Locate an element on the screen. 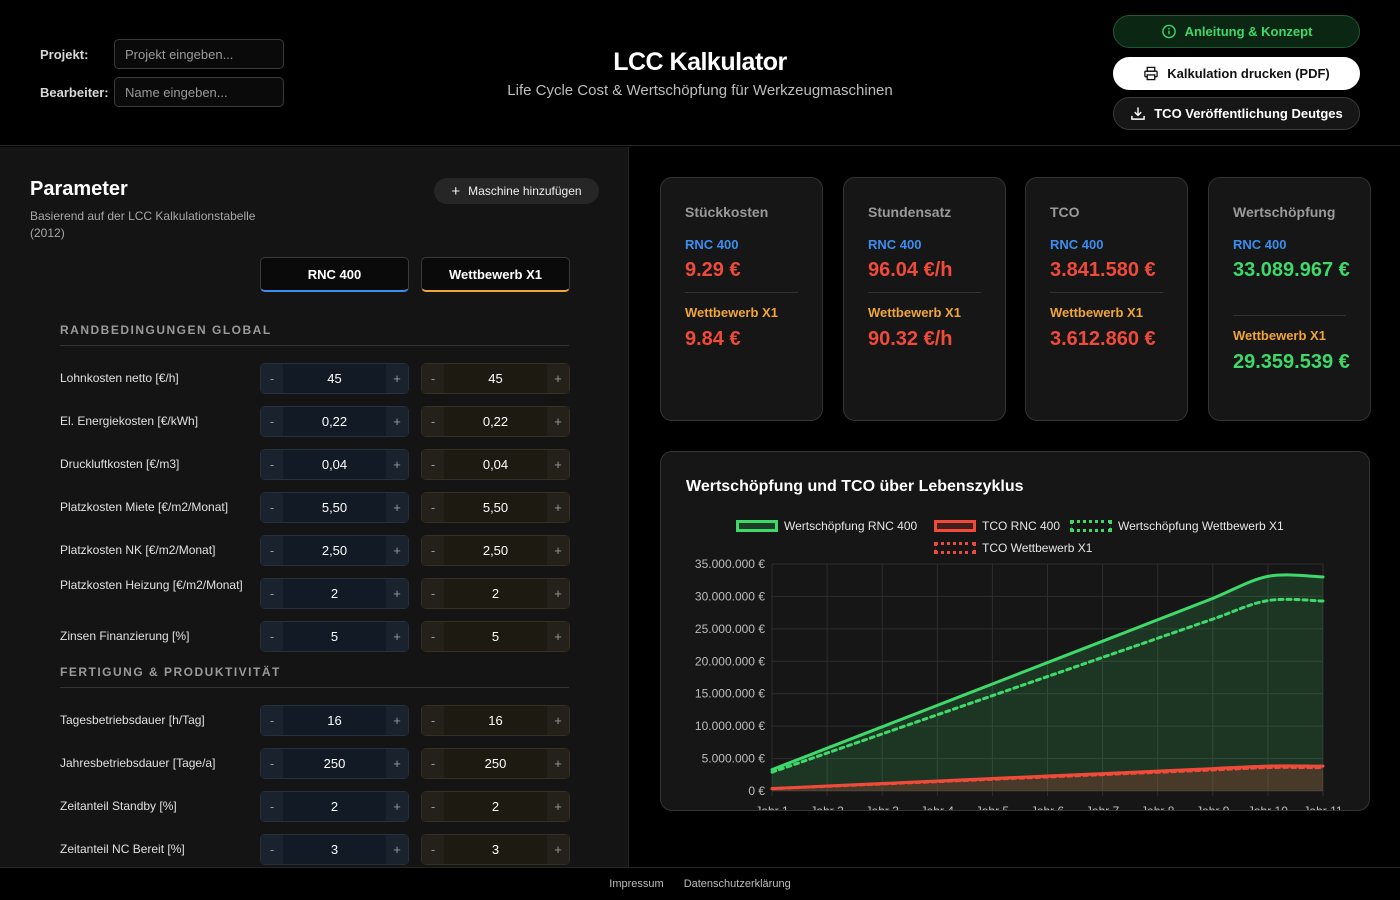  legend-item: TCO Wettbewerb X1 is located at coordinates (1013, 548).